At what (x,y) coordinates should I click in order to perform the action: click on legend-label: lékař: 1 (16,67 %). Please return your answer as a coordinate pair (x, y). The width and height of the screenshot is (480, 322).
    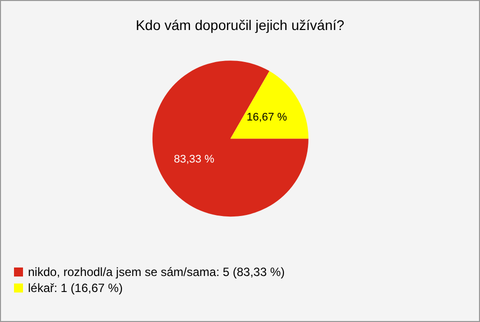
    Looking at the image, I should click on (75, 288).